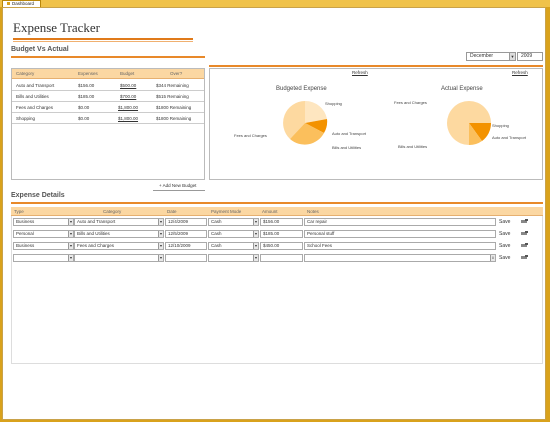  What do you see at coordinates (520, 72) in the screenshot?
I see `refresh-actual-link: Refresh` at bounding box center [520, 72].